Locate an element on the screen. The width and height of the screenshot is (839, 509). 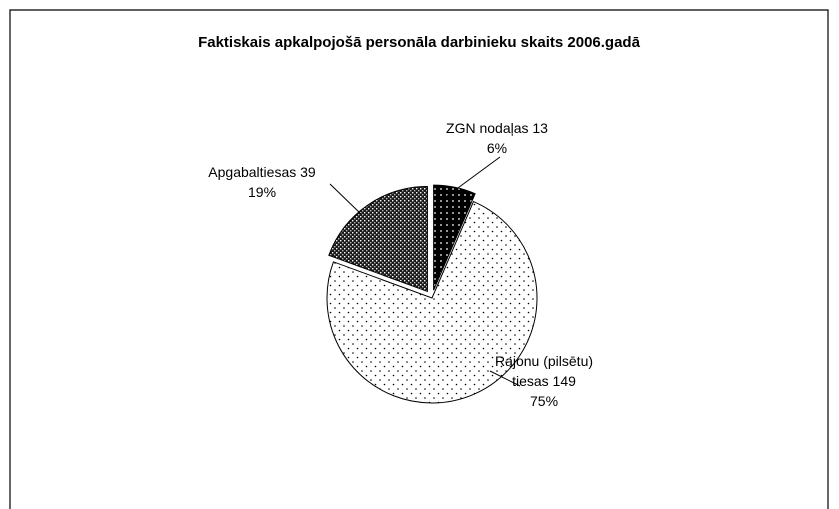
value: 149 is located at coordinates (564, 381).